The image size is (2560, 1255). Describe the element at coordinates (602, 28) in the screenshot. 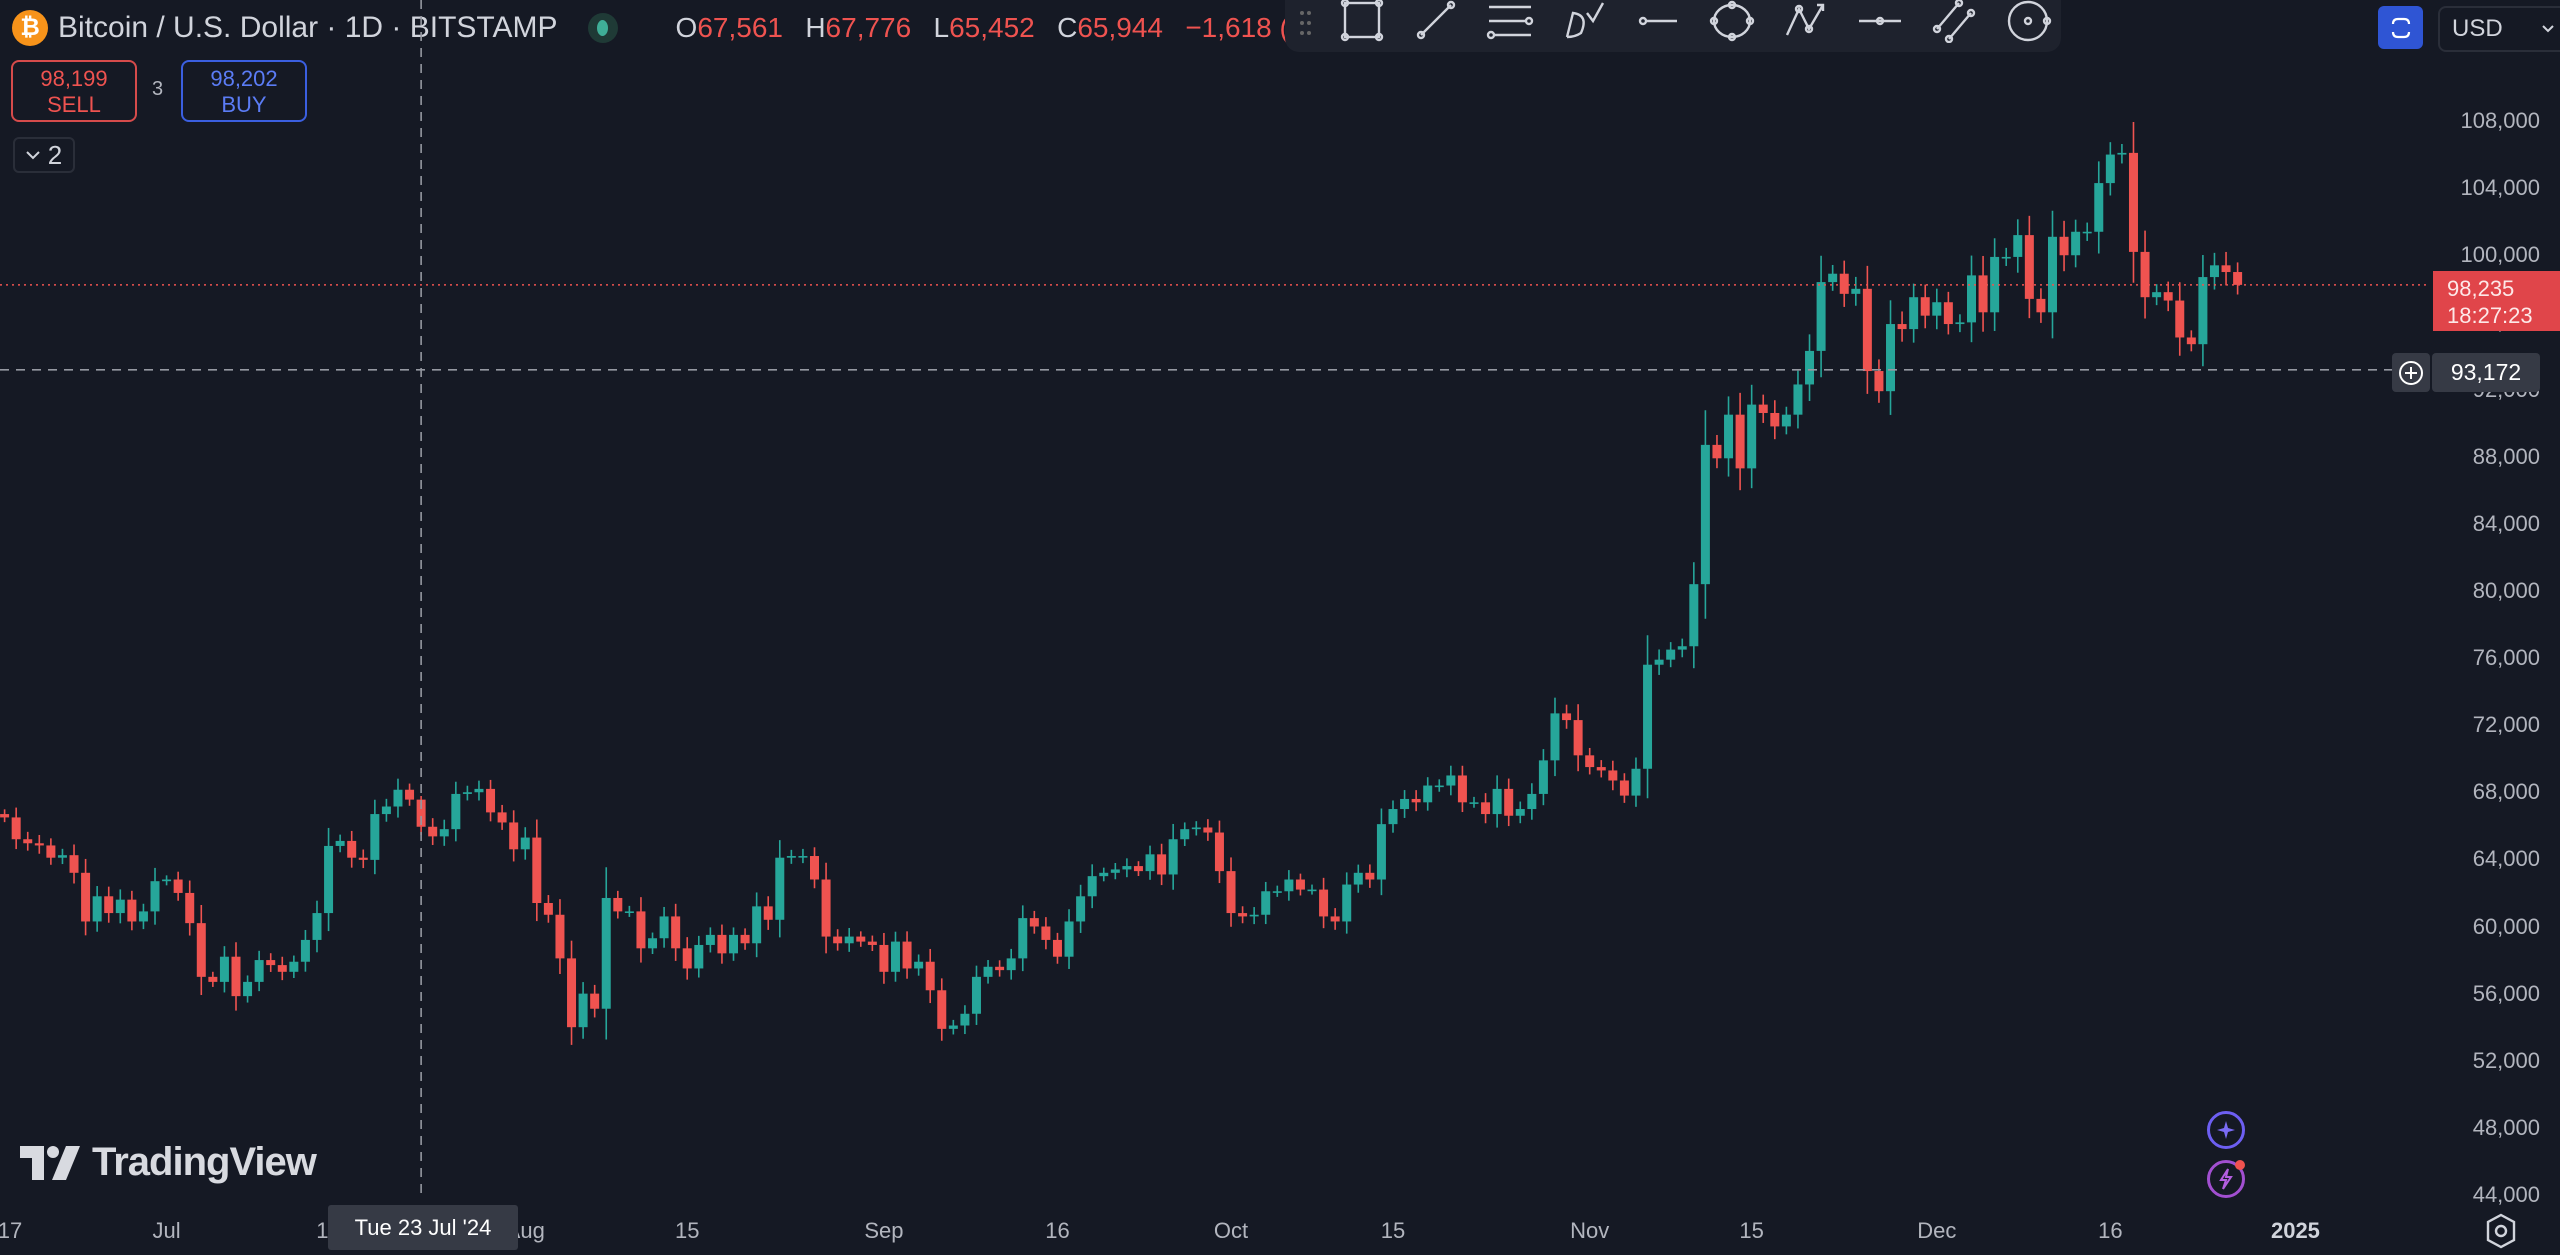

I see `market-status-icon` at that location.